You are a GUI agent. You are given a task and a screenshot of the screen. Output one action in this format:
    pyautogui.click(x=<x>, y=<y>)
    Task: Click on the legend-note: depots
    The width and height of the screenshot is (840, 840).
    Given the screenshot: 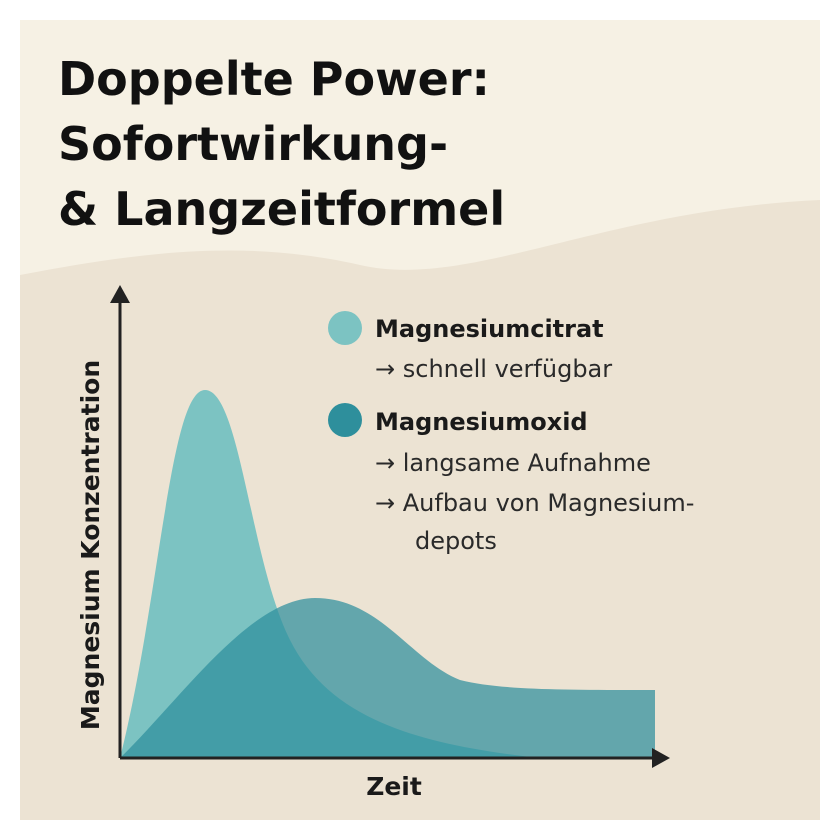 What is the action you would take?
    pyautogui.click(x=456, y=541)
    